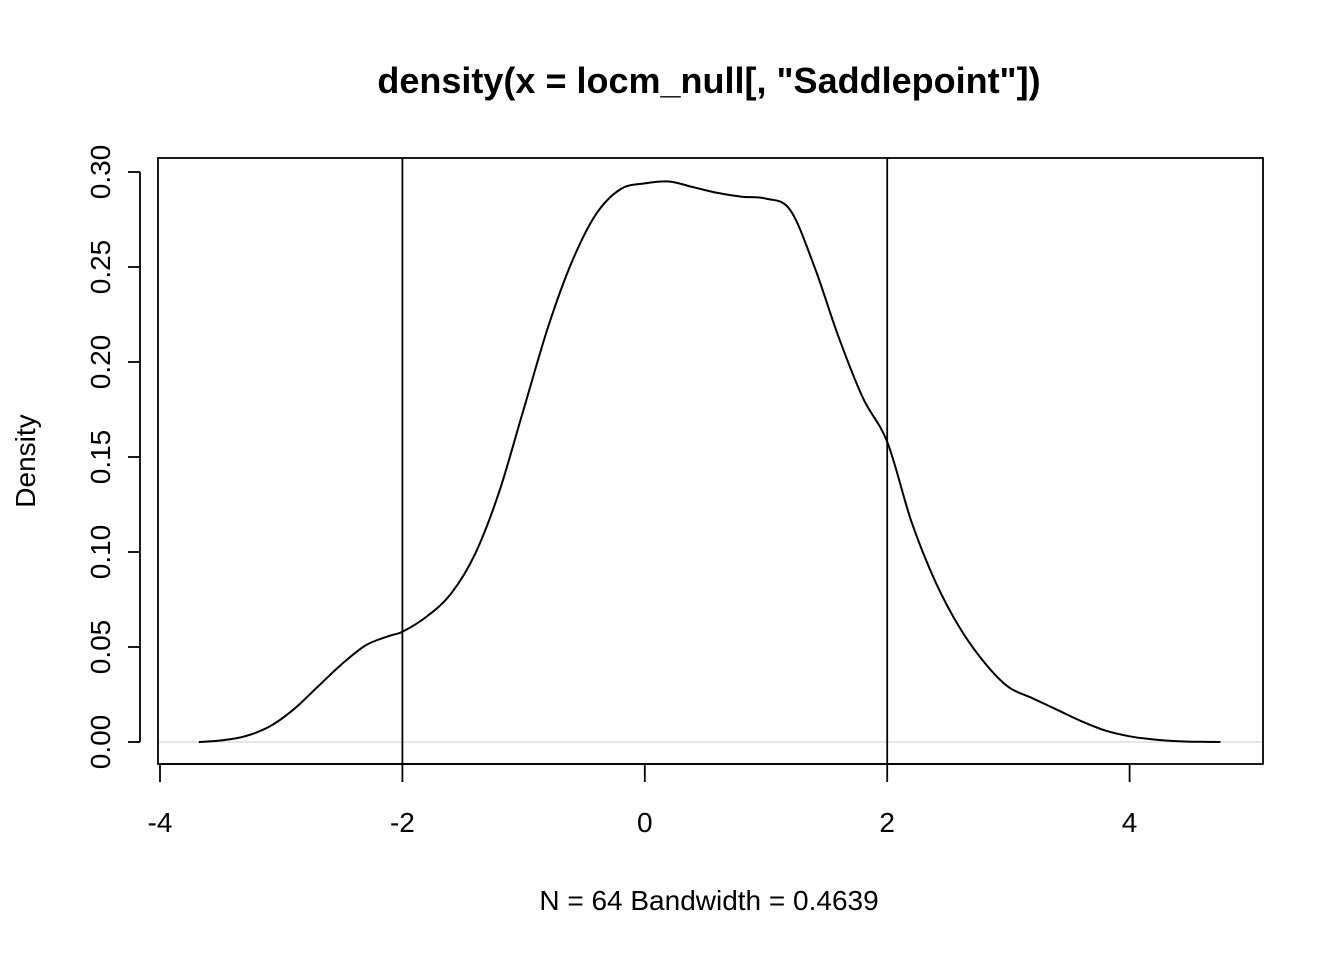 The width and height of the screenshot is (1344, 960). What do you see at coordinates (160, 822) in the screenshot?
I see `x-tick-label: -4` at bounding box center [160, 822].